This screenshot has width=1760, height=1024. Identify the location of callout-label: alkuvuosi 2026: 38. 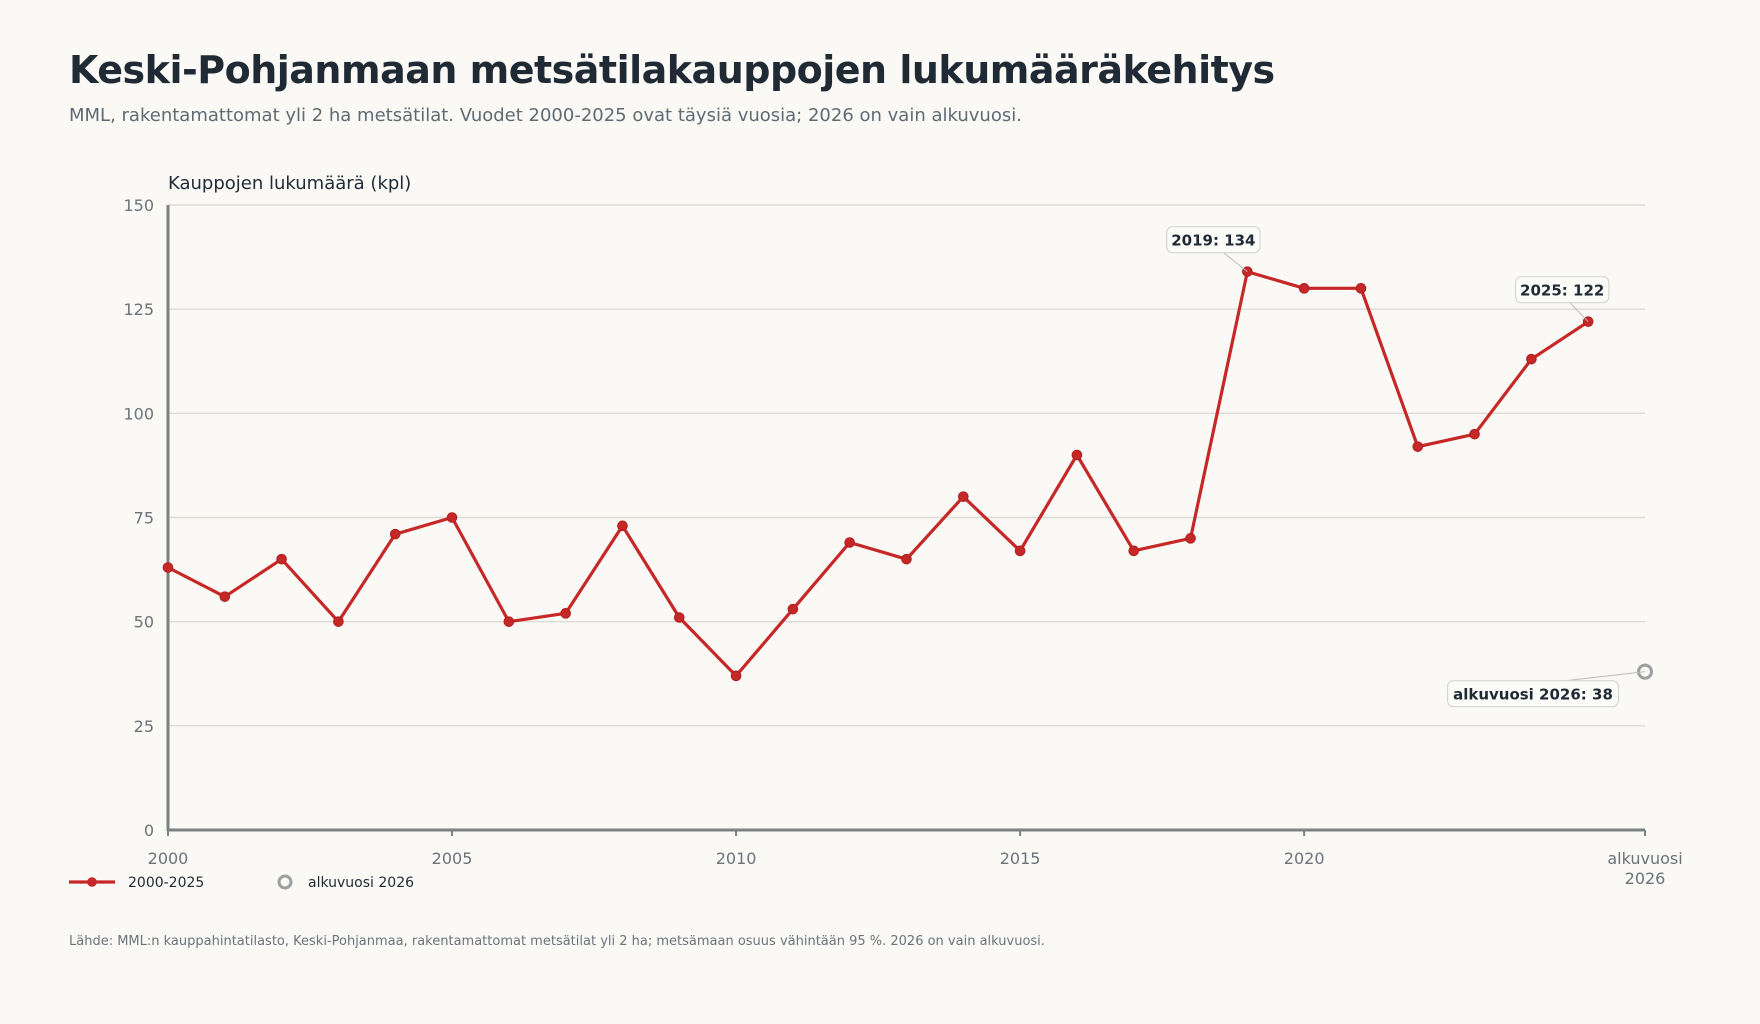
(1533, 695).